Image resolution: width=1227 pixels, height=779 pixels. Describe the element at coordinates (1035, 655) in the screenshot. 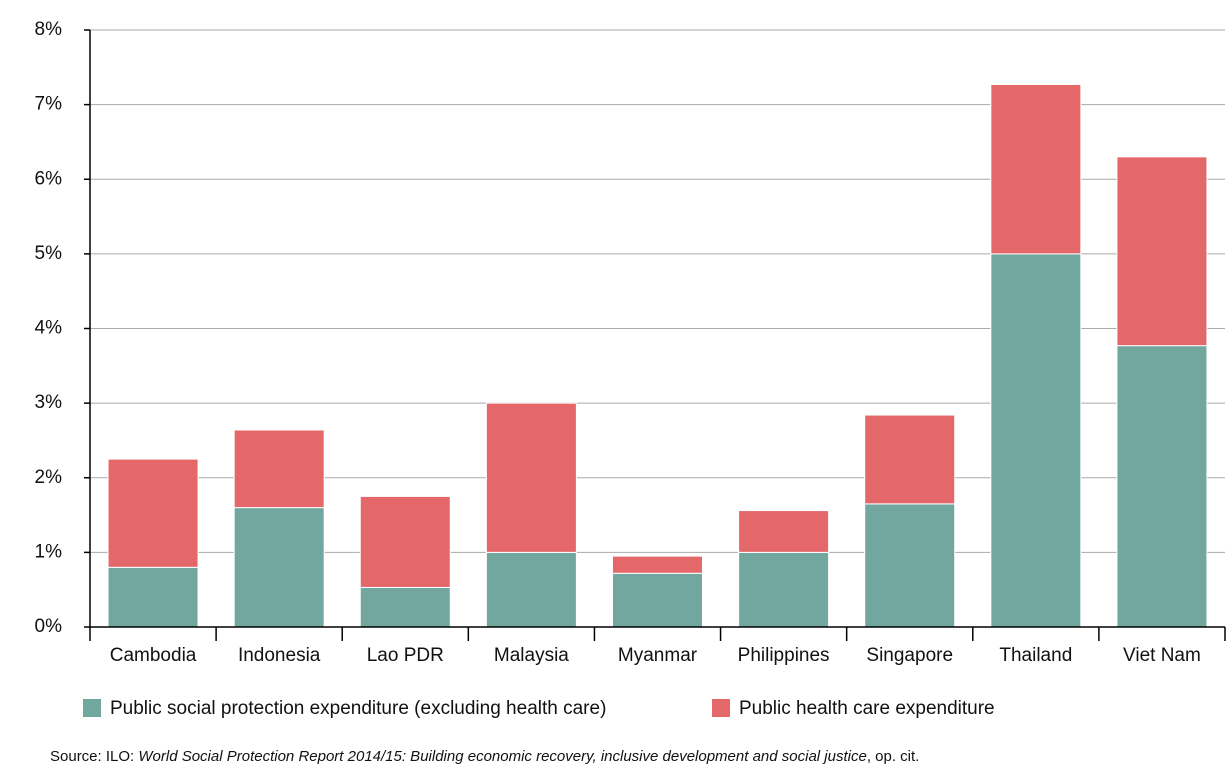

I see `x-tick-label: Thailand` at that location.